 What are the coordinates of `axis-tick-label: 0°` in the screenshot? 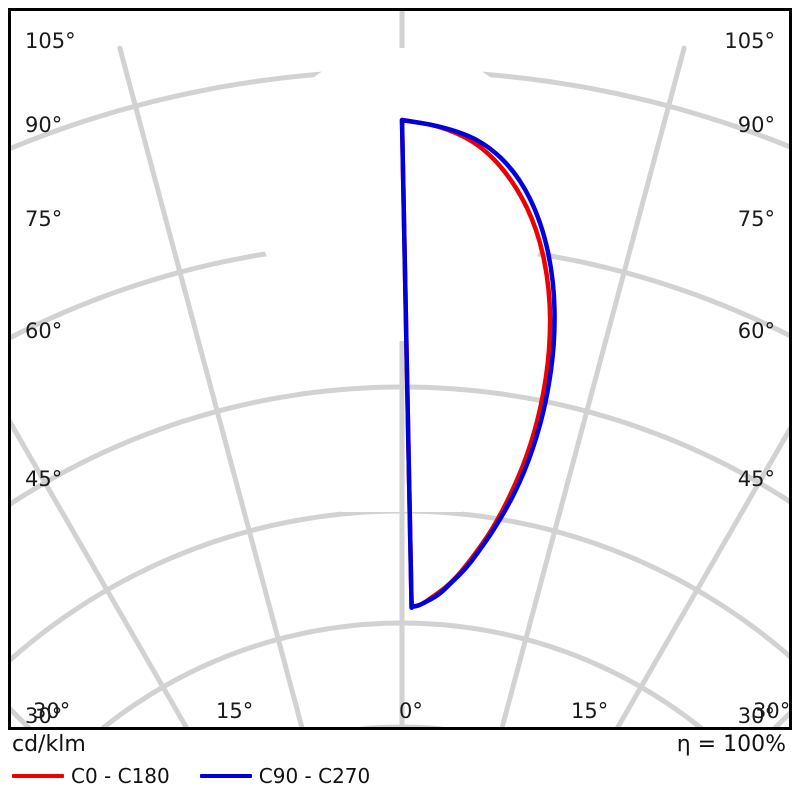 It's located at (411, 711).